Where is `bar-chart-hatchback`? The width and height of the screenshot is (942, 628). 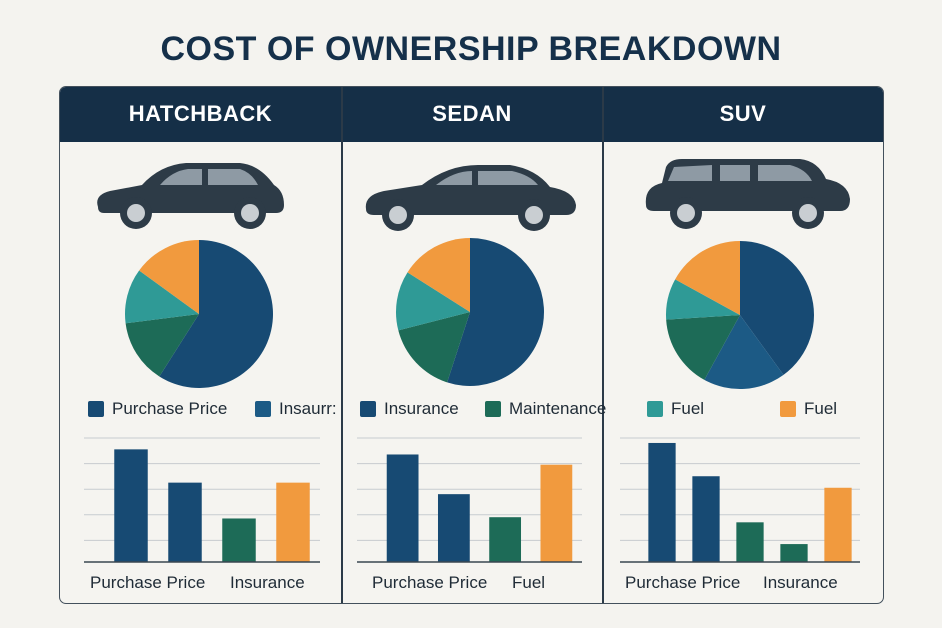 bar-chart-hatchback is located at coordinates (202, 500).